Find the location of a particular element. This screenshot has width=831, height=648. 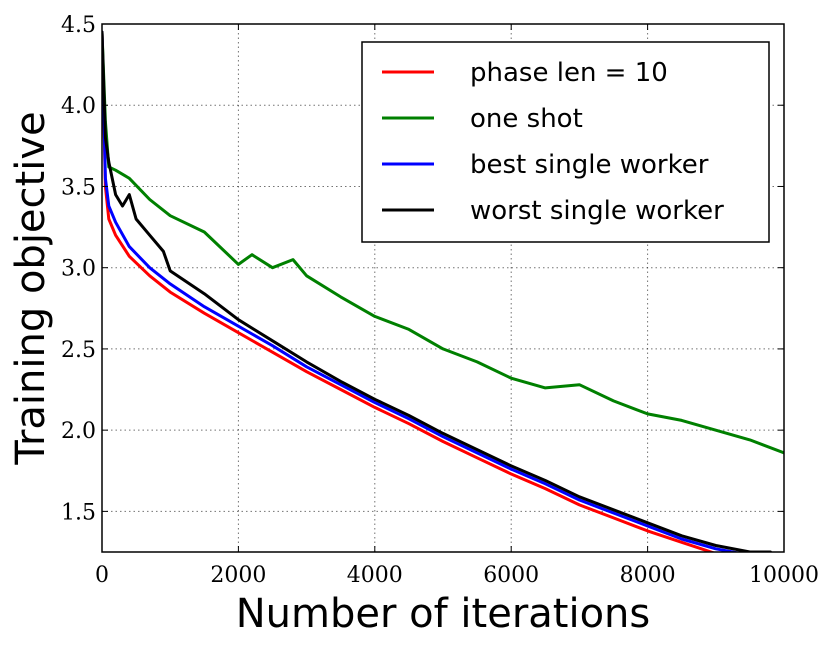

x-axis-title: Number of iterations is located at coordinates (443, 614).